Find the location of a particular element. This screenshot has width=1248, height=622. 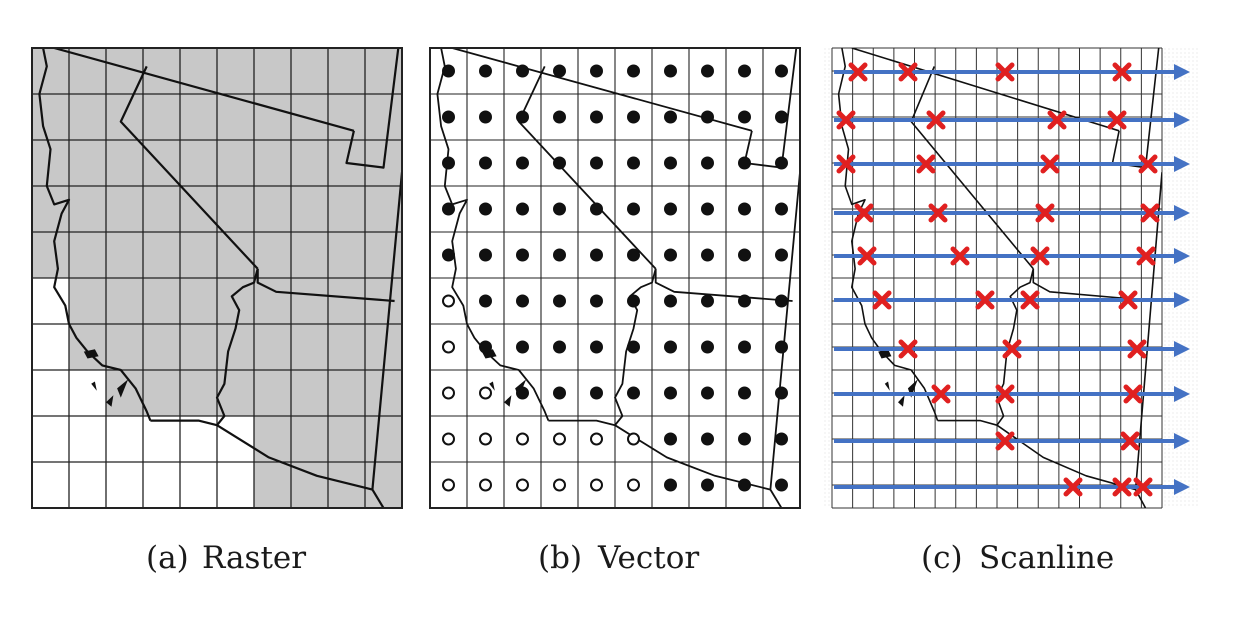

mexico-border is located at coordinates (294, 457).